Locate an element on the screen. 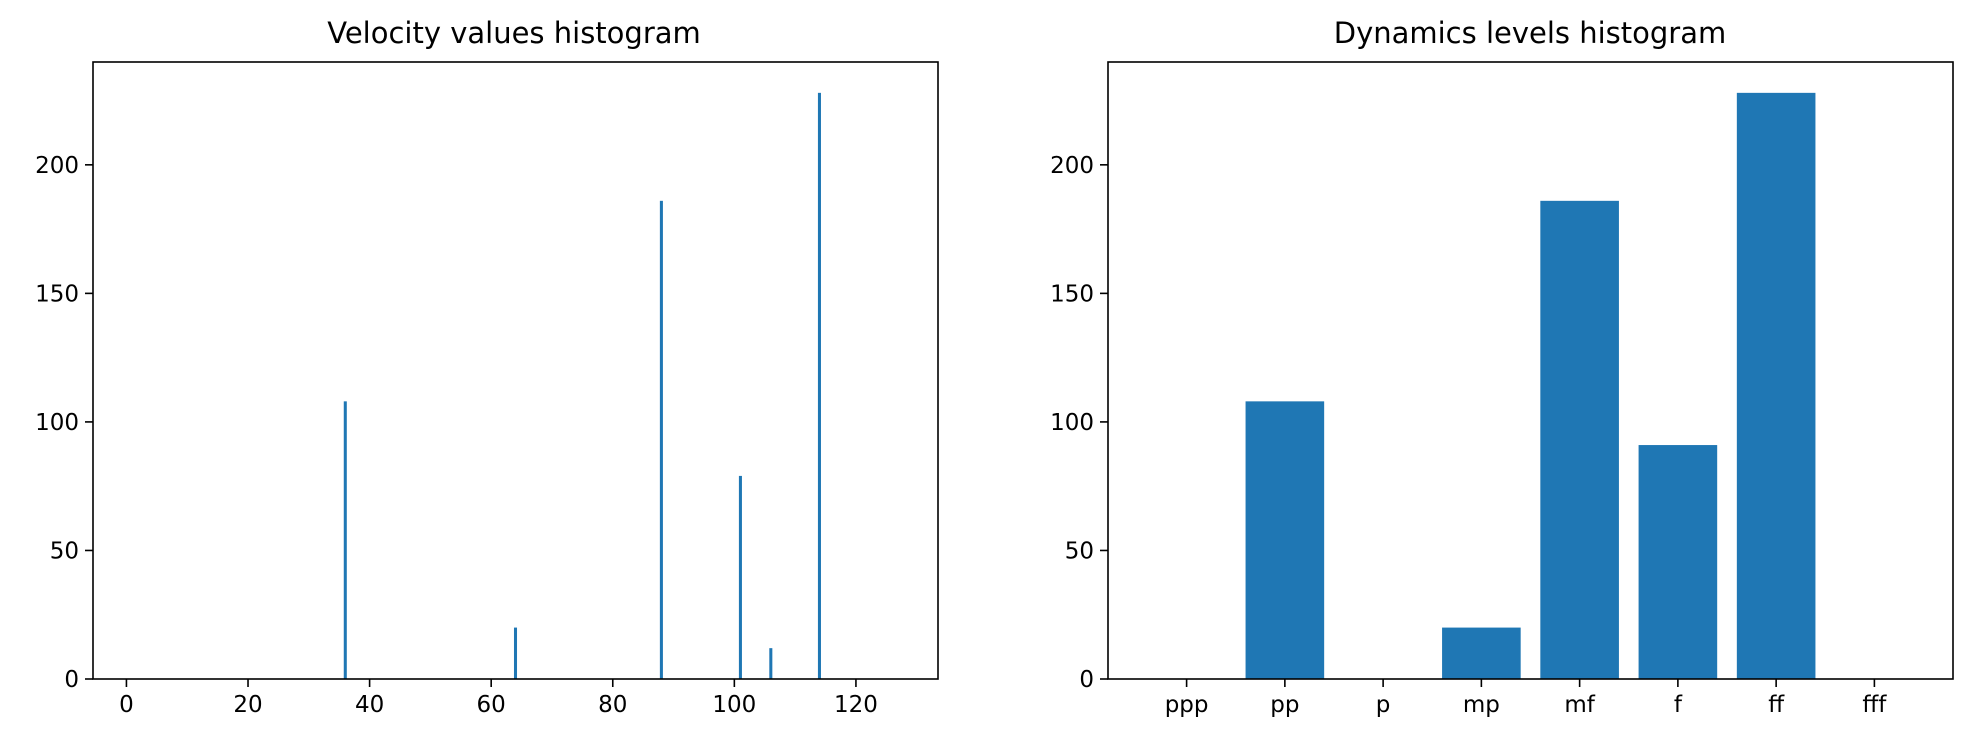 This screenshot has height=746, width=1972. x-tick-label: 20 is located at coordinates (247, 705).